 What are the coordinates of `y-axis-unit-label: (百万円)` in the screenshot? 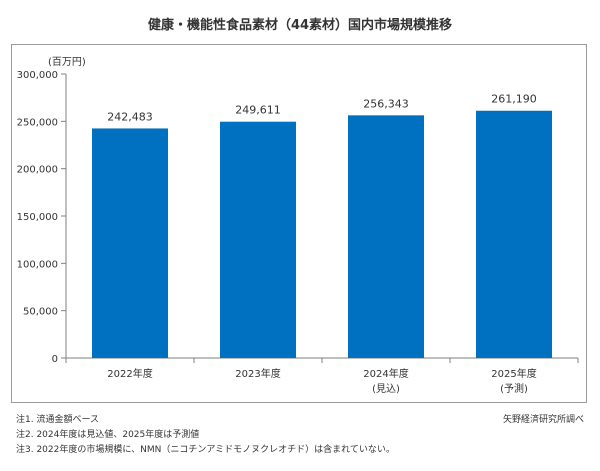 It's located at (67, 62).